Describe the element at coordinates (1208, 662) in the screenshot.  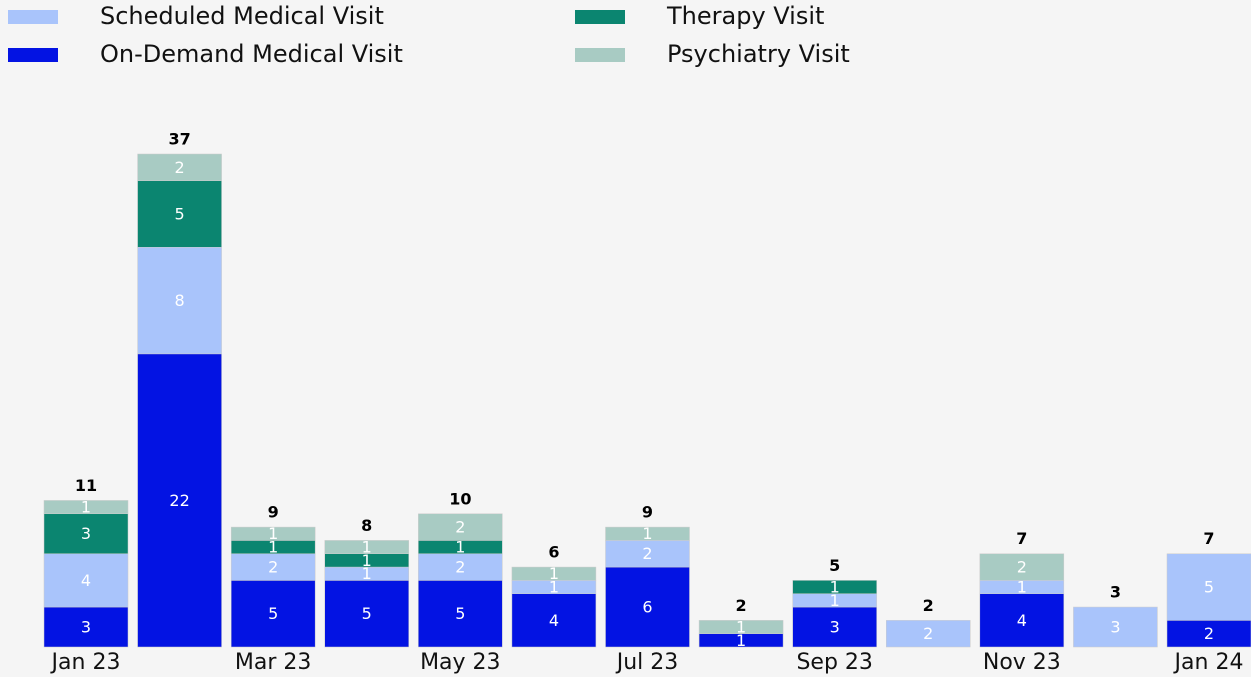
I see `x-tick-label: Jan 24` at that location.